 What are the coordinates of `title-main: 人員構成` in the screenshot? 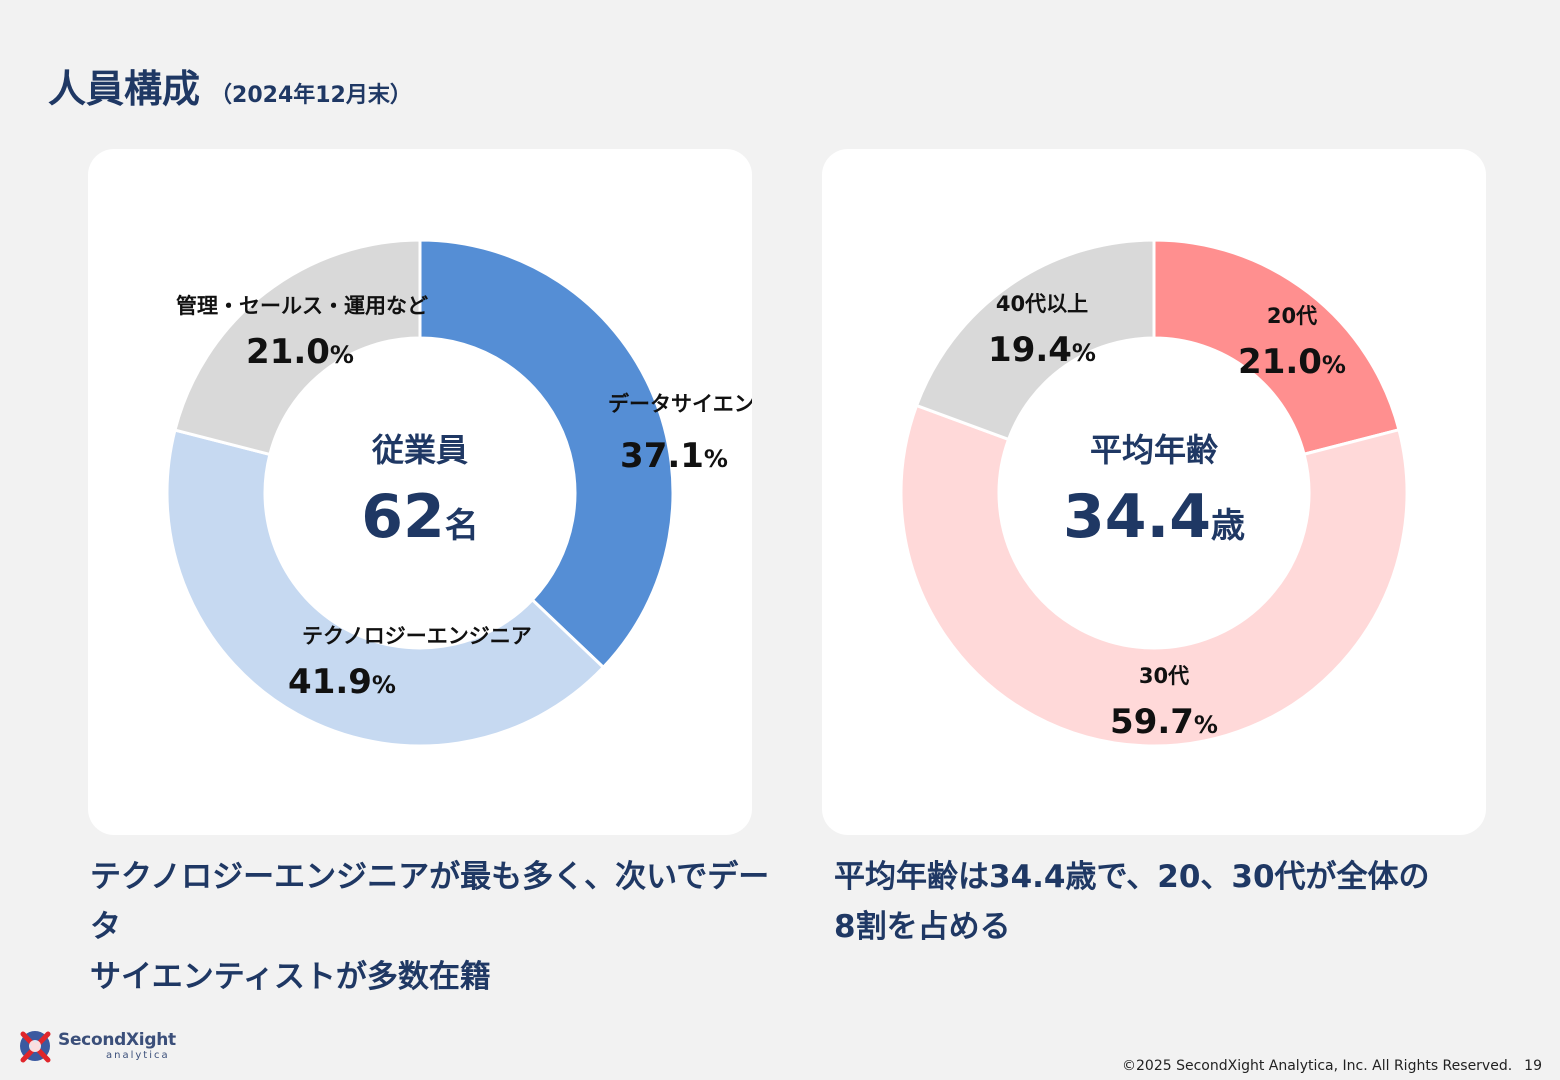 It's located at (124, 89).